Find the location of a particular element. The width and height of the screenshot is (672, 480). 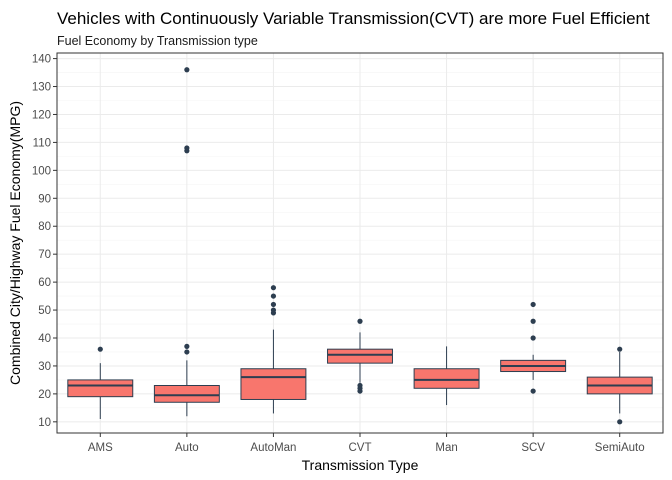

y-tick-label: 20 is located at coordinates (44, 395).